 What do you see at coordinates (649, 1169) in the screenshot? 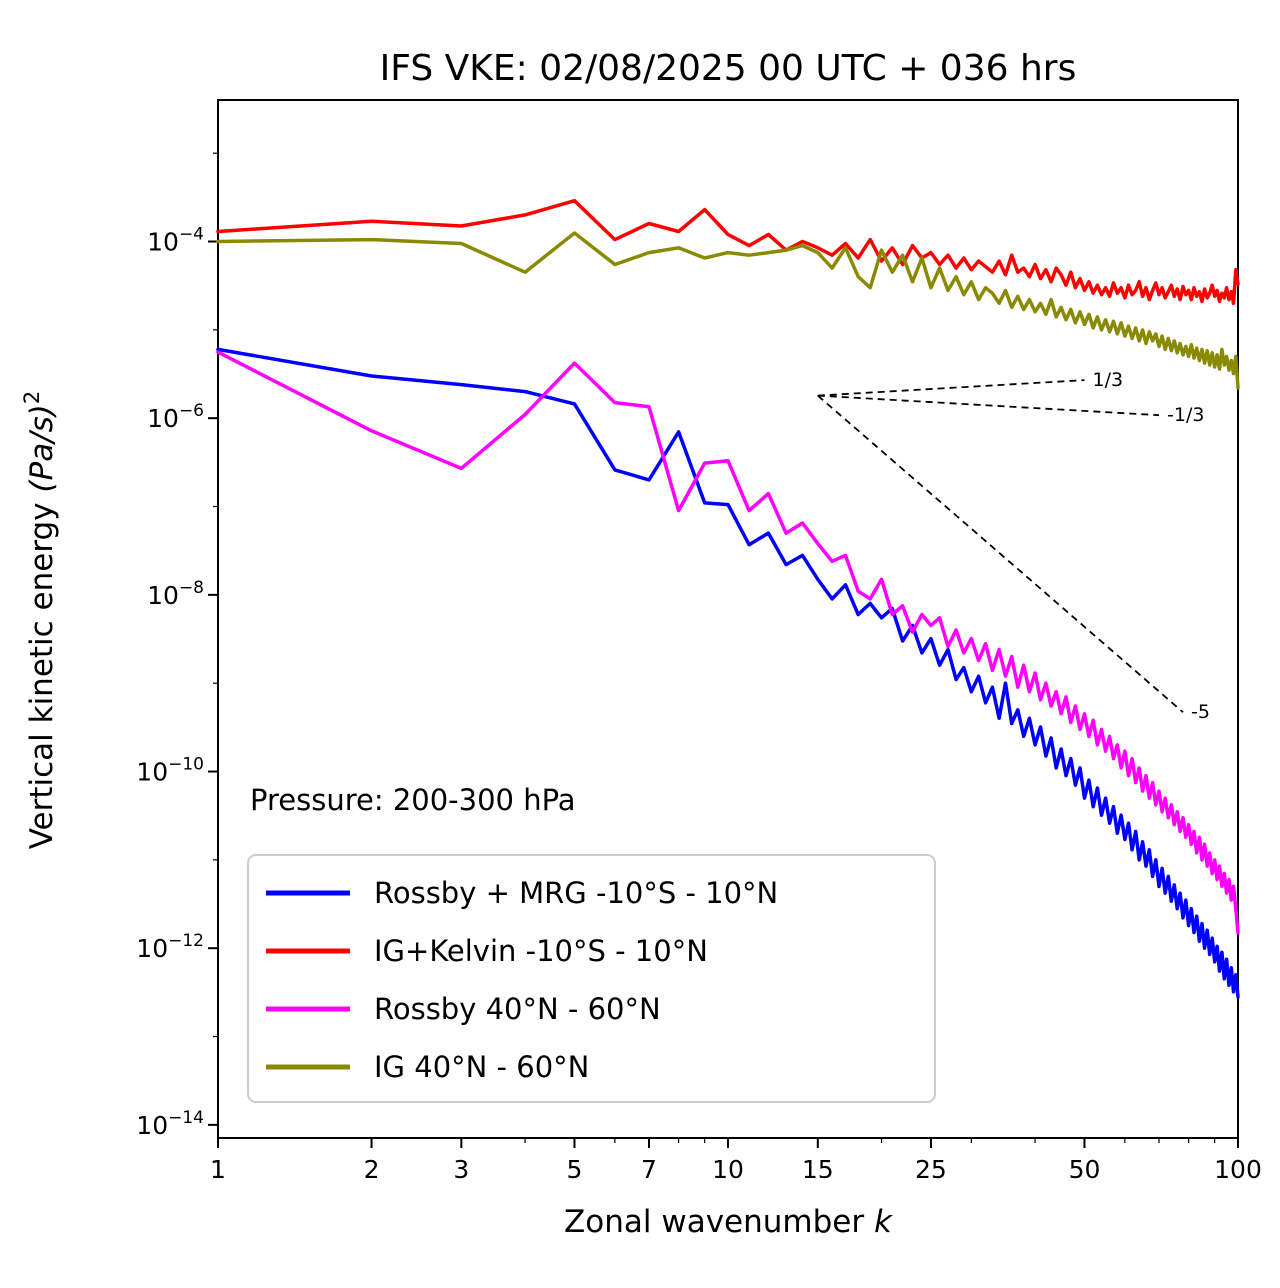
I see `x-tick-label: 7` at bounding box center [649, 1169].